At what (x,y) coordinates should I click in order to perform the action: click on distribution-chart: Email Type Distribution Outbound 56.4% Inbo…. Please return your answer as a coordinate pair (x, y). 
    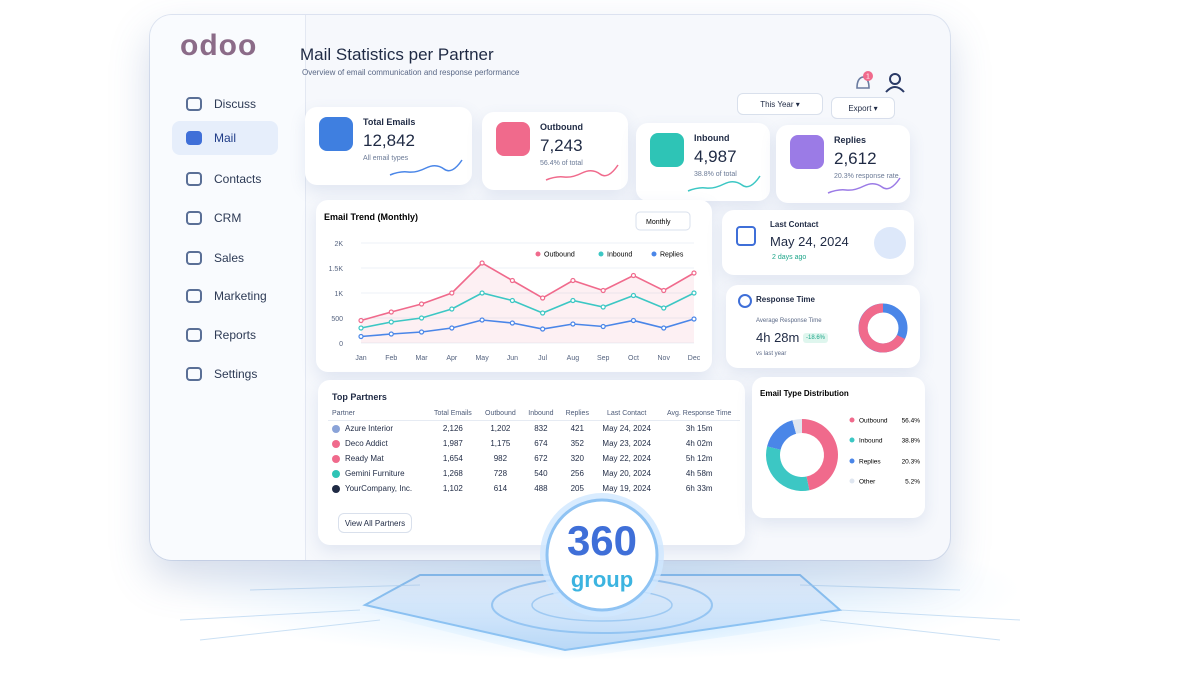
    Looking at the image, I should click on (840, 440).